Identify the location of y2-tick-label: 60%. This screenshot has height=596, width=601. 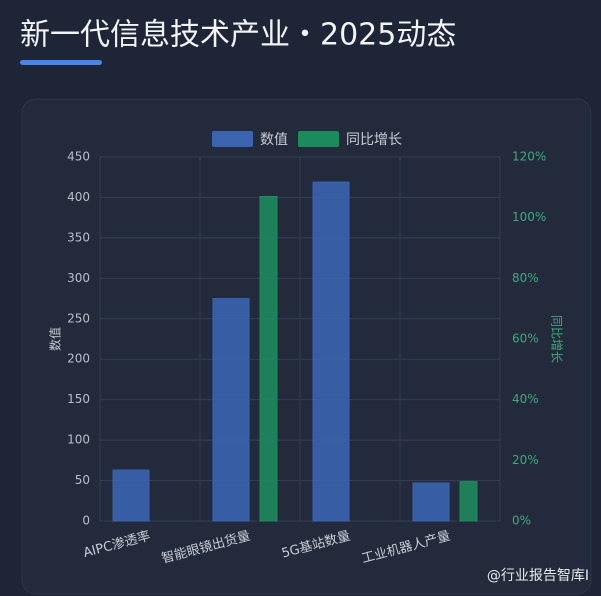
(525, 339).